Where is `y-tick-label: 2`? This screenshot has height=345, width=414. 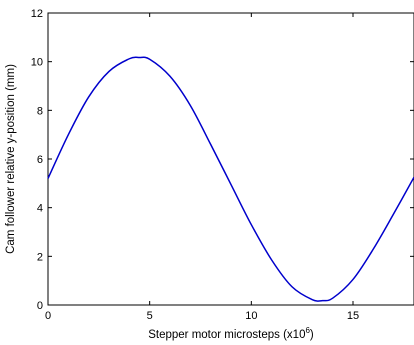
y-tick-label: 2 is located at coordinates (40, 257).